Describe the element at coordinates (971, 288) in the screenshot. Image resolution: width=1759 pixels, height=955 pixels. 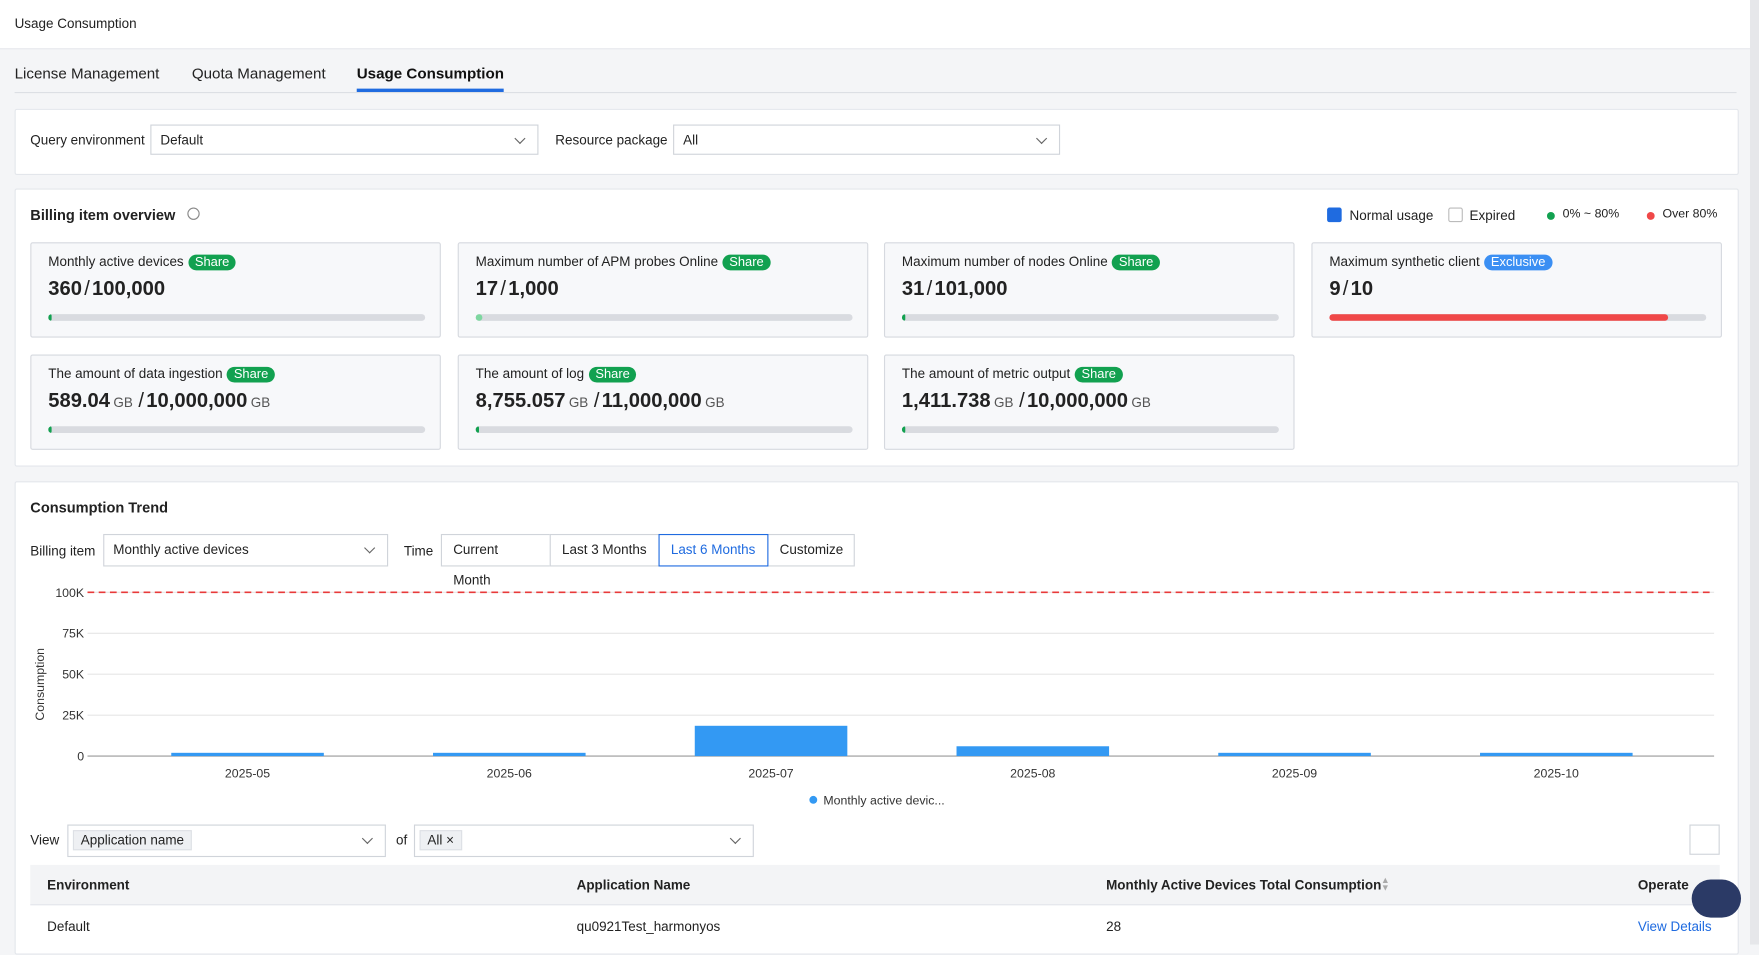
I see `total: 101,000` at that location.